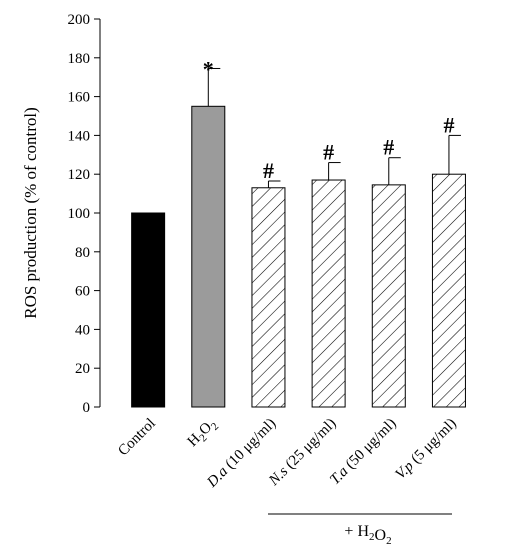 Image resolution: width=509 pixels, height=550 pixels. Describe the element at coordinates (79, 20) in the screenshot. I see `y-tick-label: 200` at that location.